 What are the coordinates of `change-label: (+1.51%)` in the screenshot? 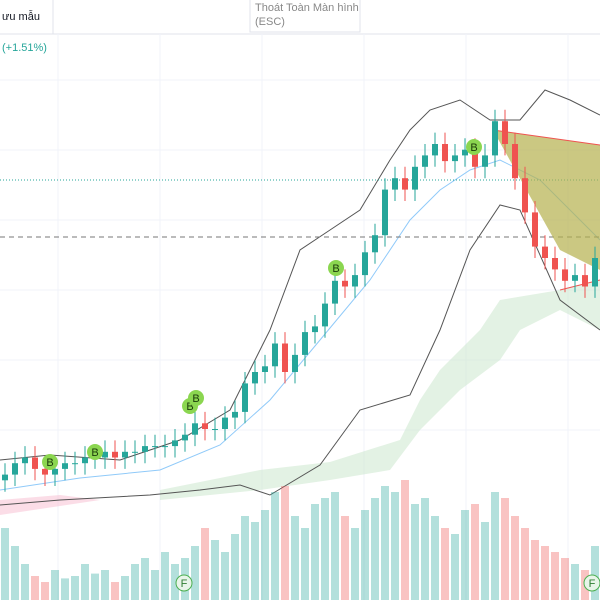 It's located at (24, 48).